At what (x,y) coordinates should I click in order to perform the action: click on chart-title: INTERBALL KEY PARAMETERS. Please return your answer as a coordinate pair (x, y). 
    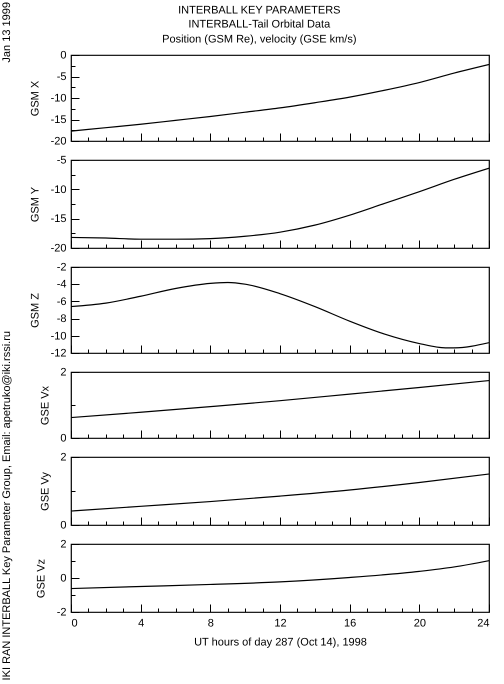
    Looking at the image, I should click on (259, 10).